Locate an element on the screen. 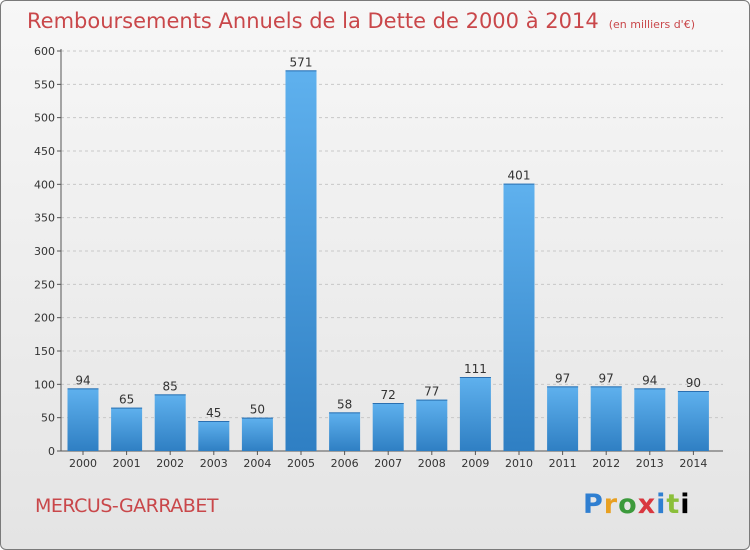 The width and height of the screenshot is (750, 550). x-tick-label: 2009 is located at coordinates (475, 463).